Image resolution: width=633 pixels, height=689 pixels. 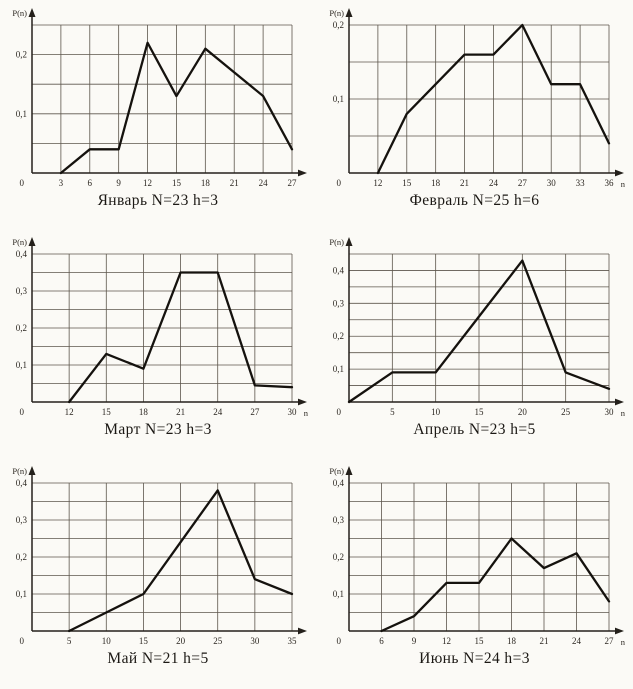 I want to click on chart-title: Апрель N=23 h=5, so click(x=474, y=429).